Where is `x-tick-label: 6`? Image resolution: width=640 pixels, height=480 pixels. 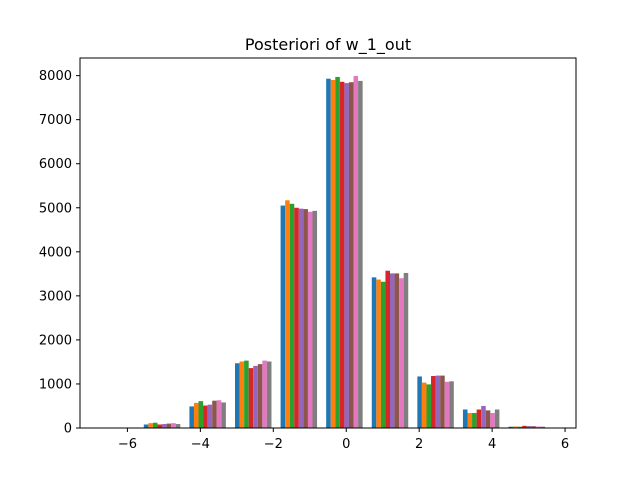 x-tick-label: 6 is located at coordinates (565, 444).